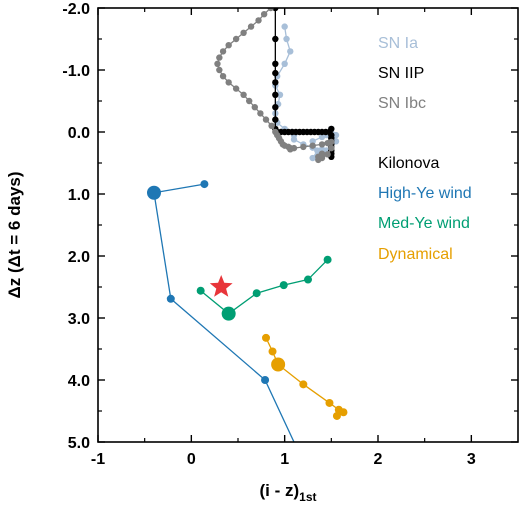 Image resolution: width=520 pixels, height=511 pixels. Describe the element at coordinates (264, 288) in the screenshot. I see `series-med-ye-wind` at that location.